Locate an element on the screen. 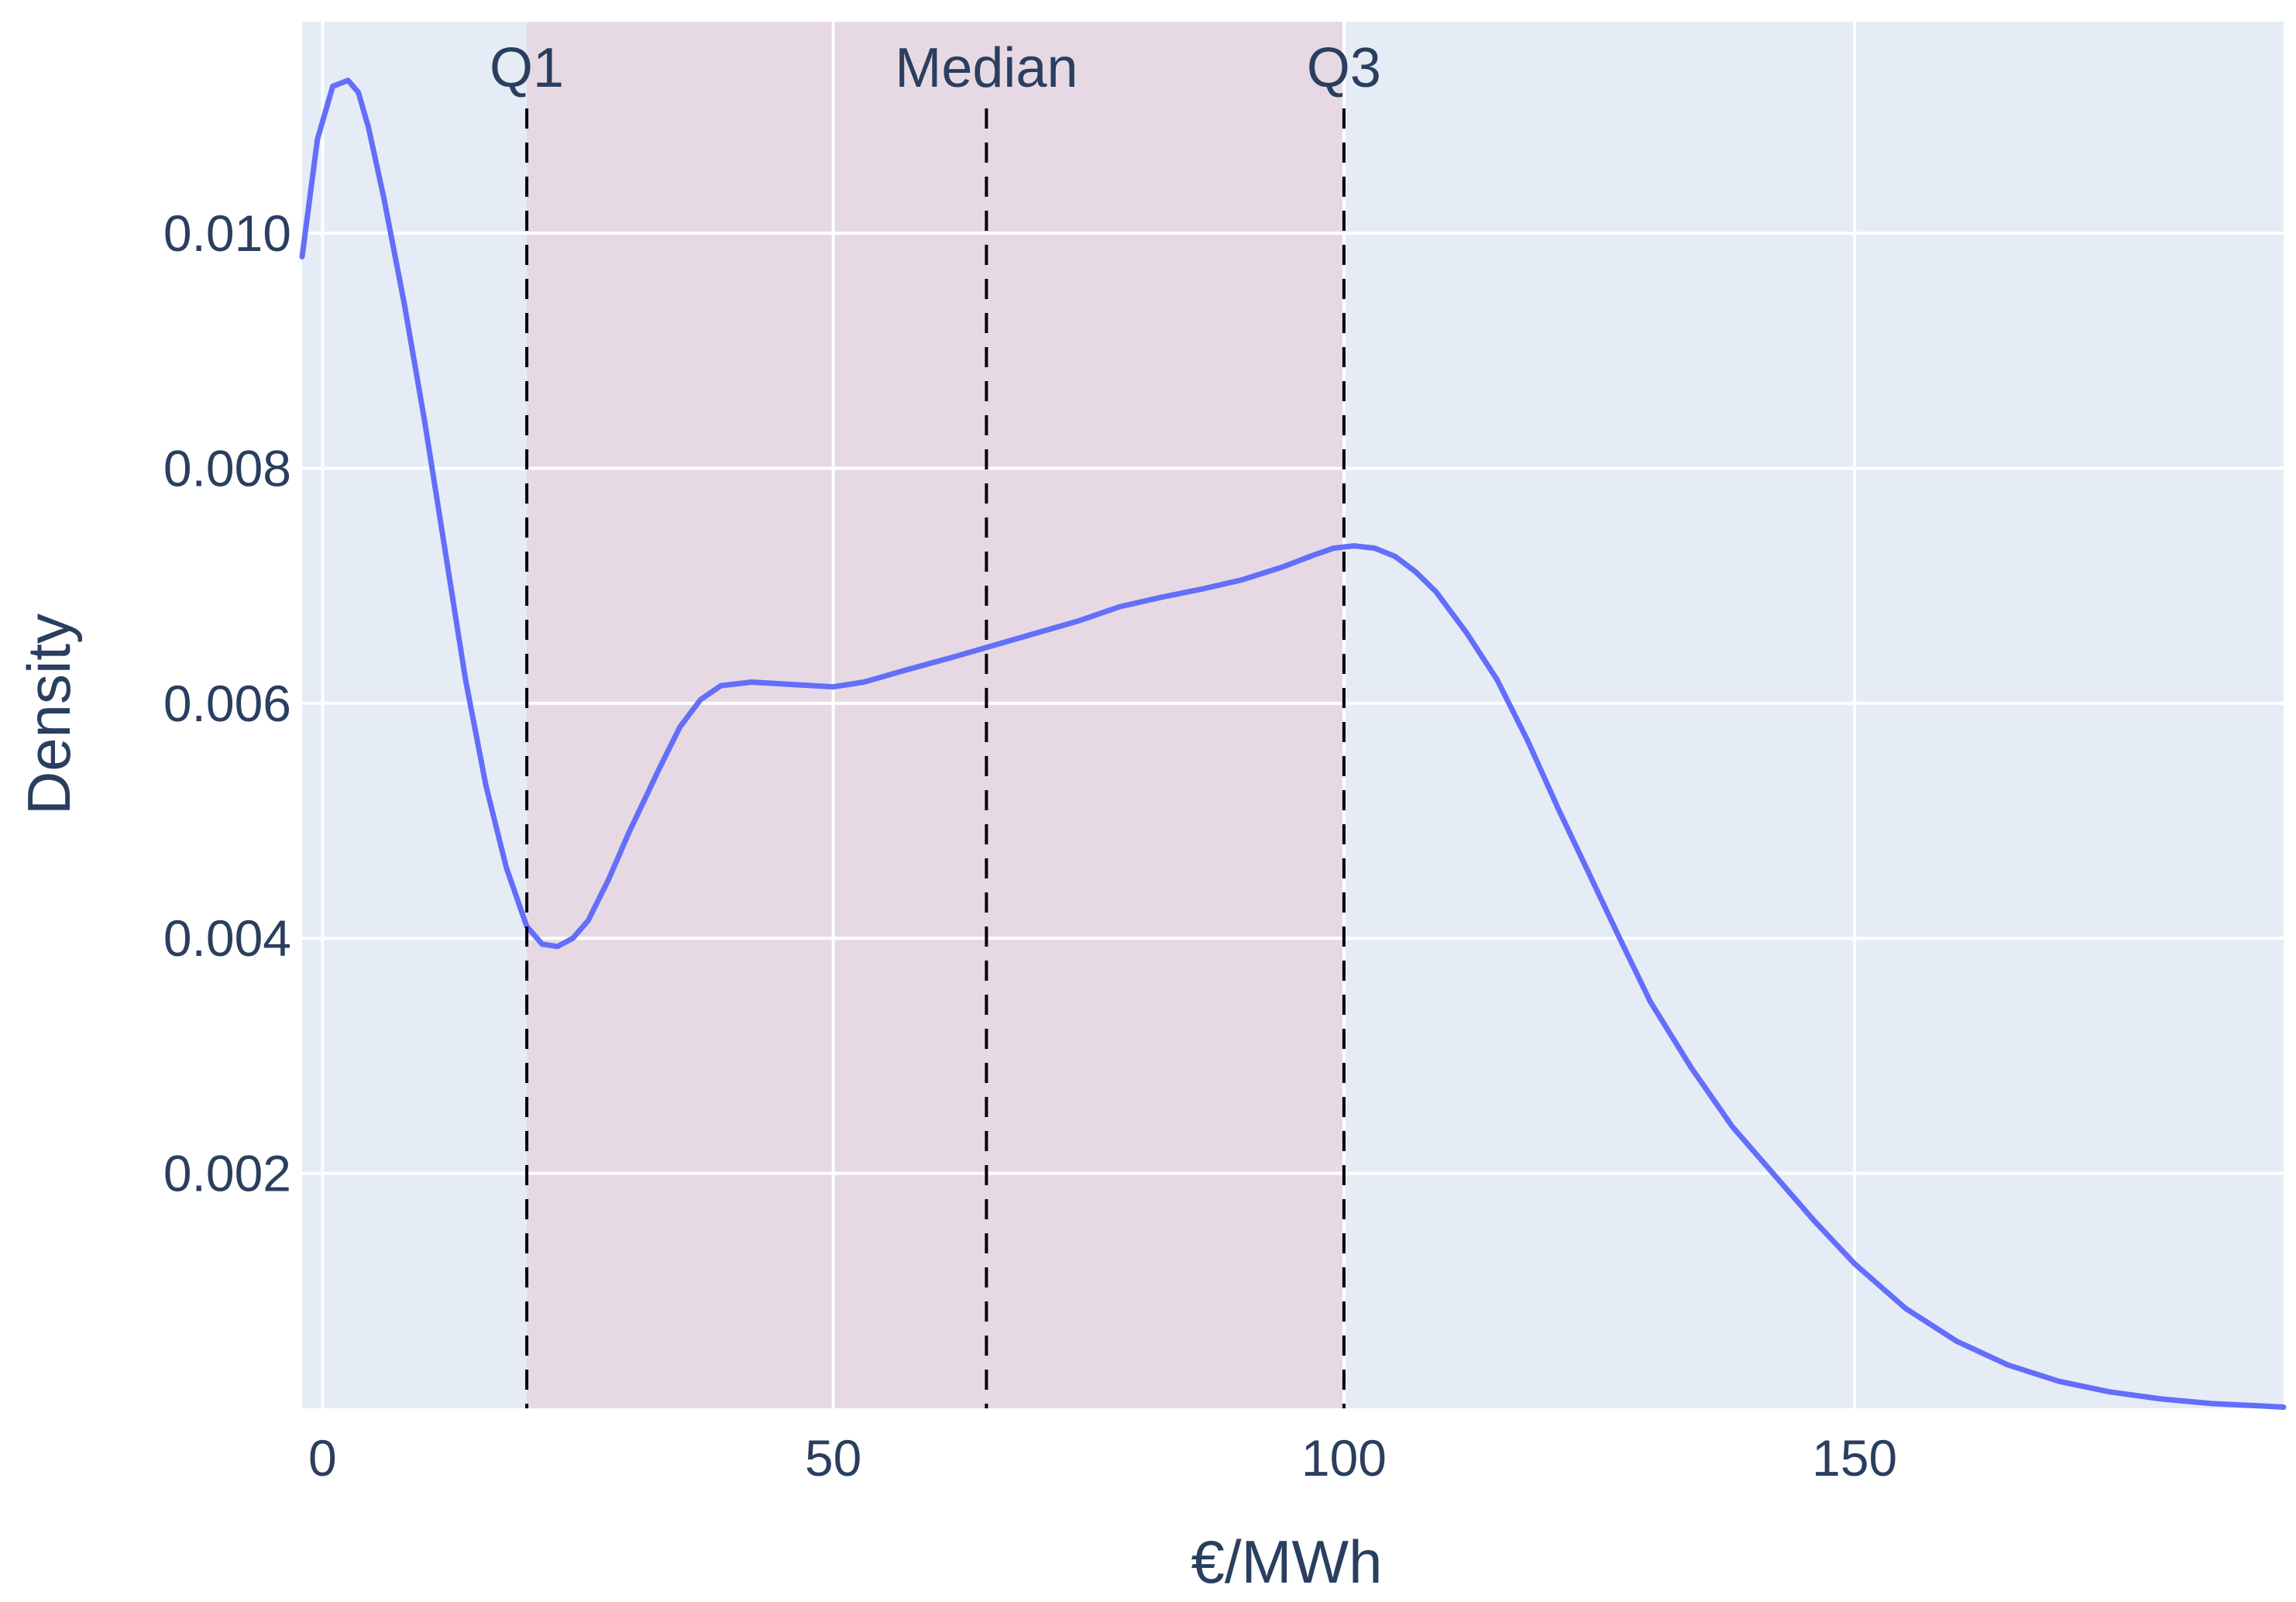  marker-label-q1: Q1 is located at coordinates (527, 68).